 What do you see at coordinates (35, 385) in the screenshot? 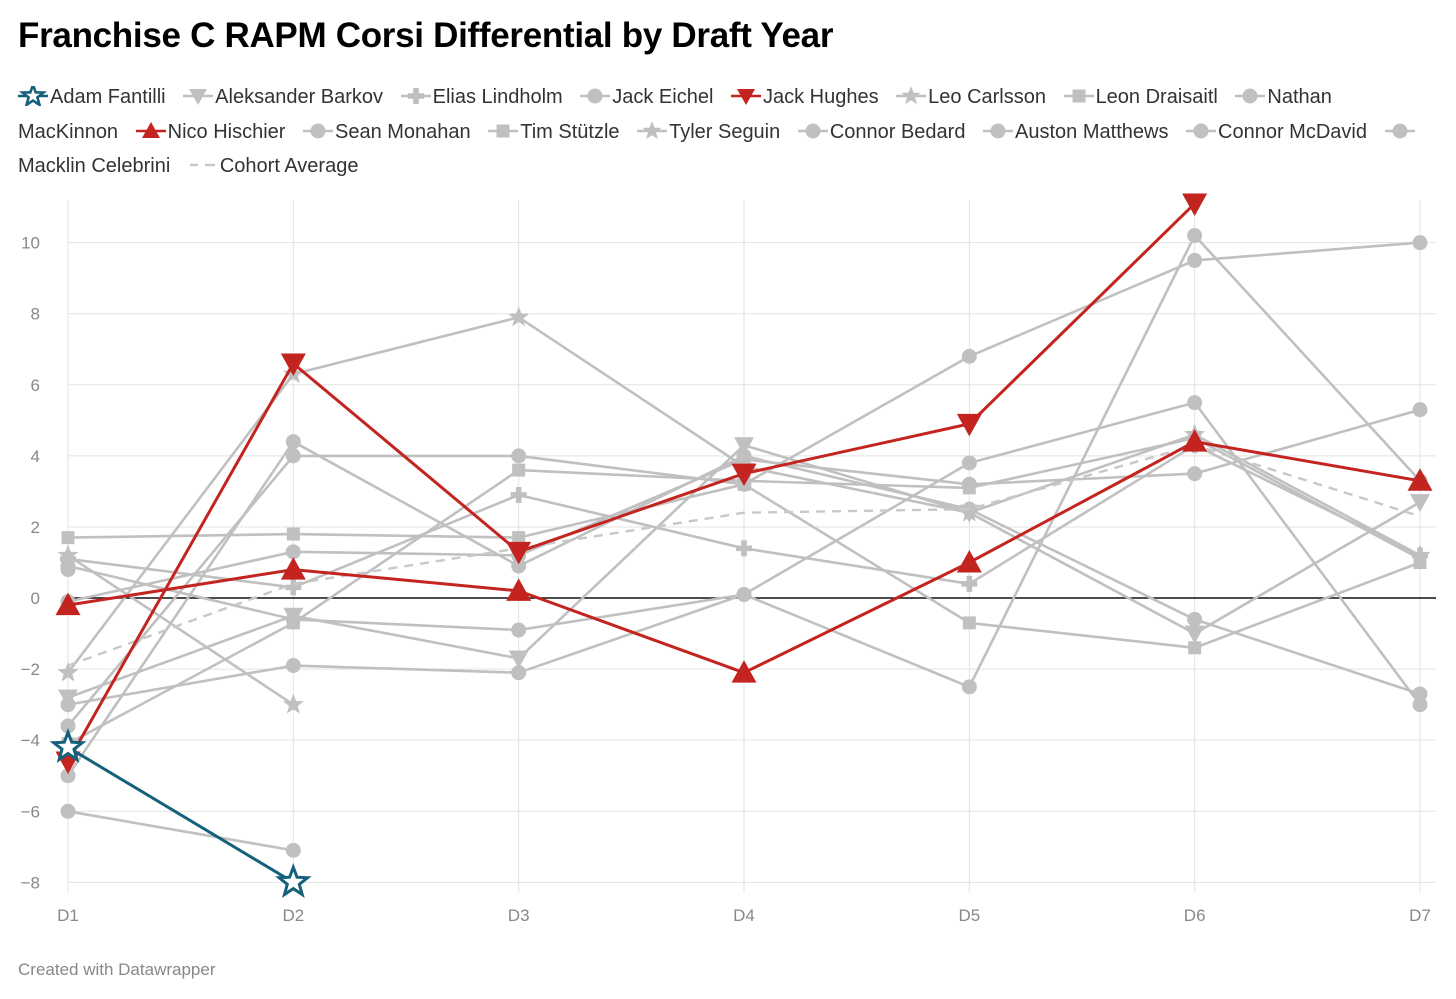
I see `y-tick-label: 6` at bounding box center [35, 385].